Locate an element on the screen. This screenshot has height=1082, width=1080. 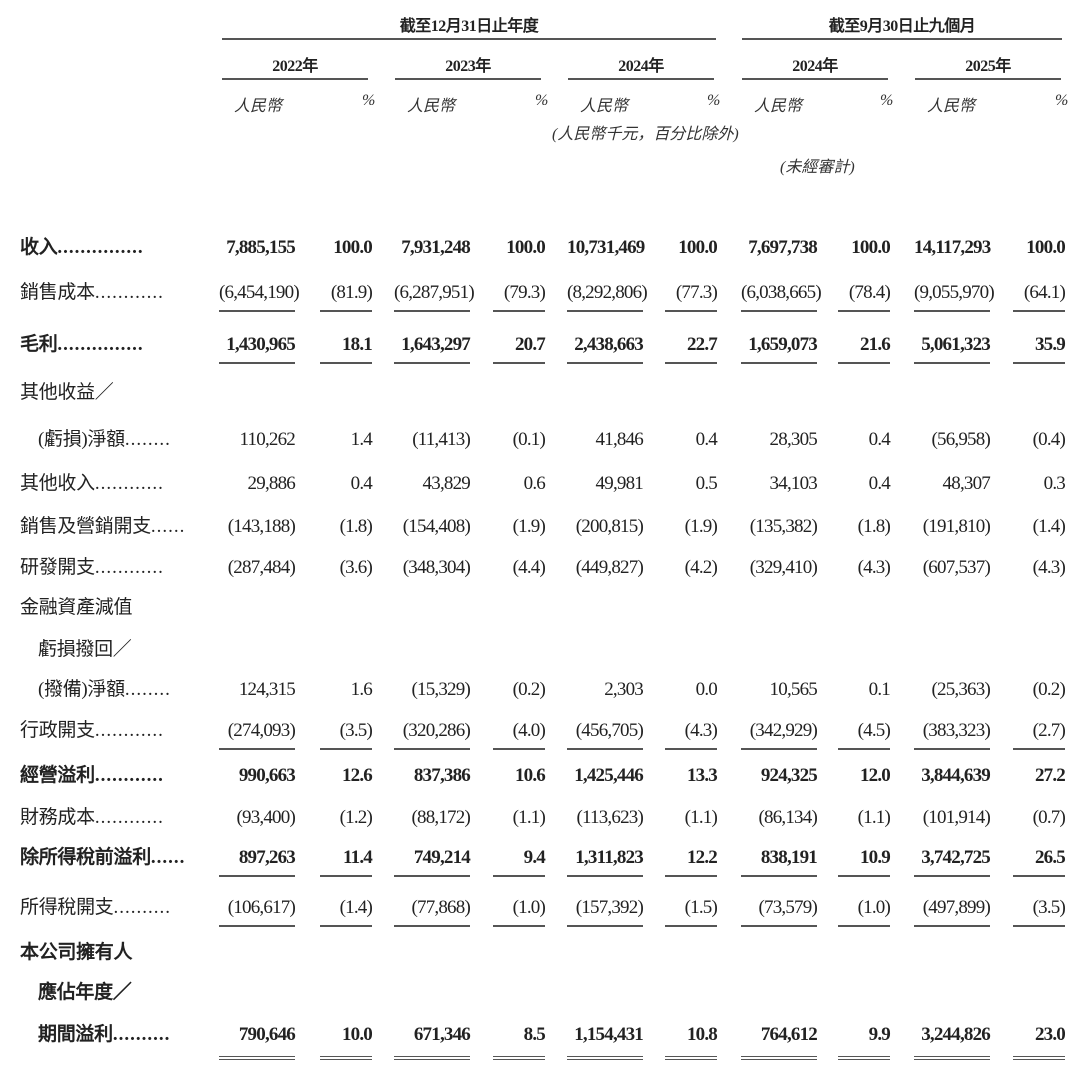
percent-cell: 23.0 is located at coordinates (1039, 1040).